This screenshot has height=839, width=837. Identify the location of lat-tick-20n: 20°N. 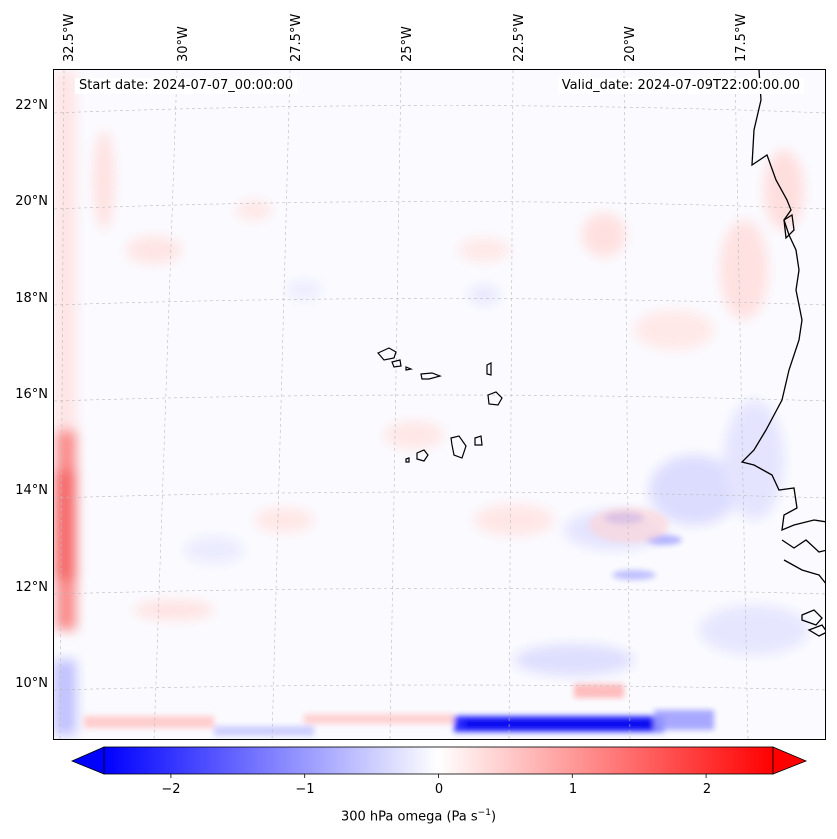
(31, 201).